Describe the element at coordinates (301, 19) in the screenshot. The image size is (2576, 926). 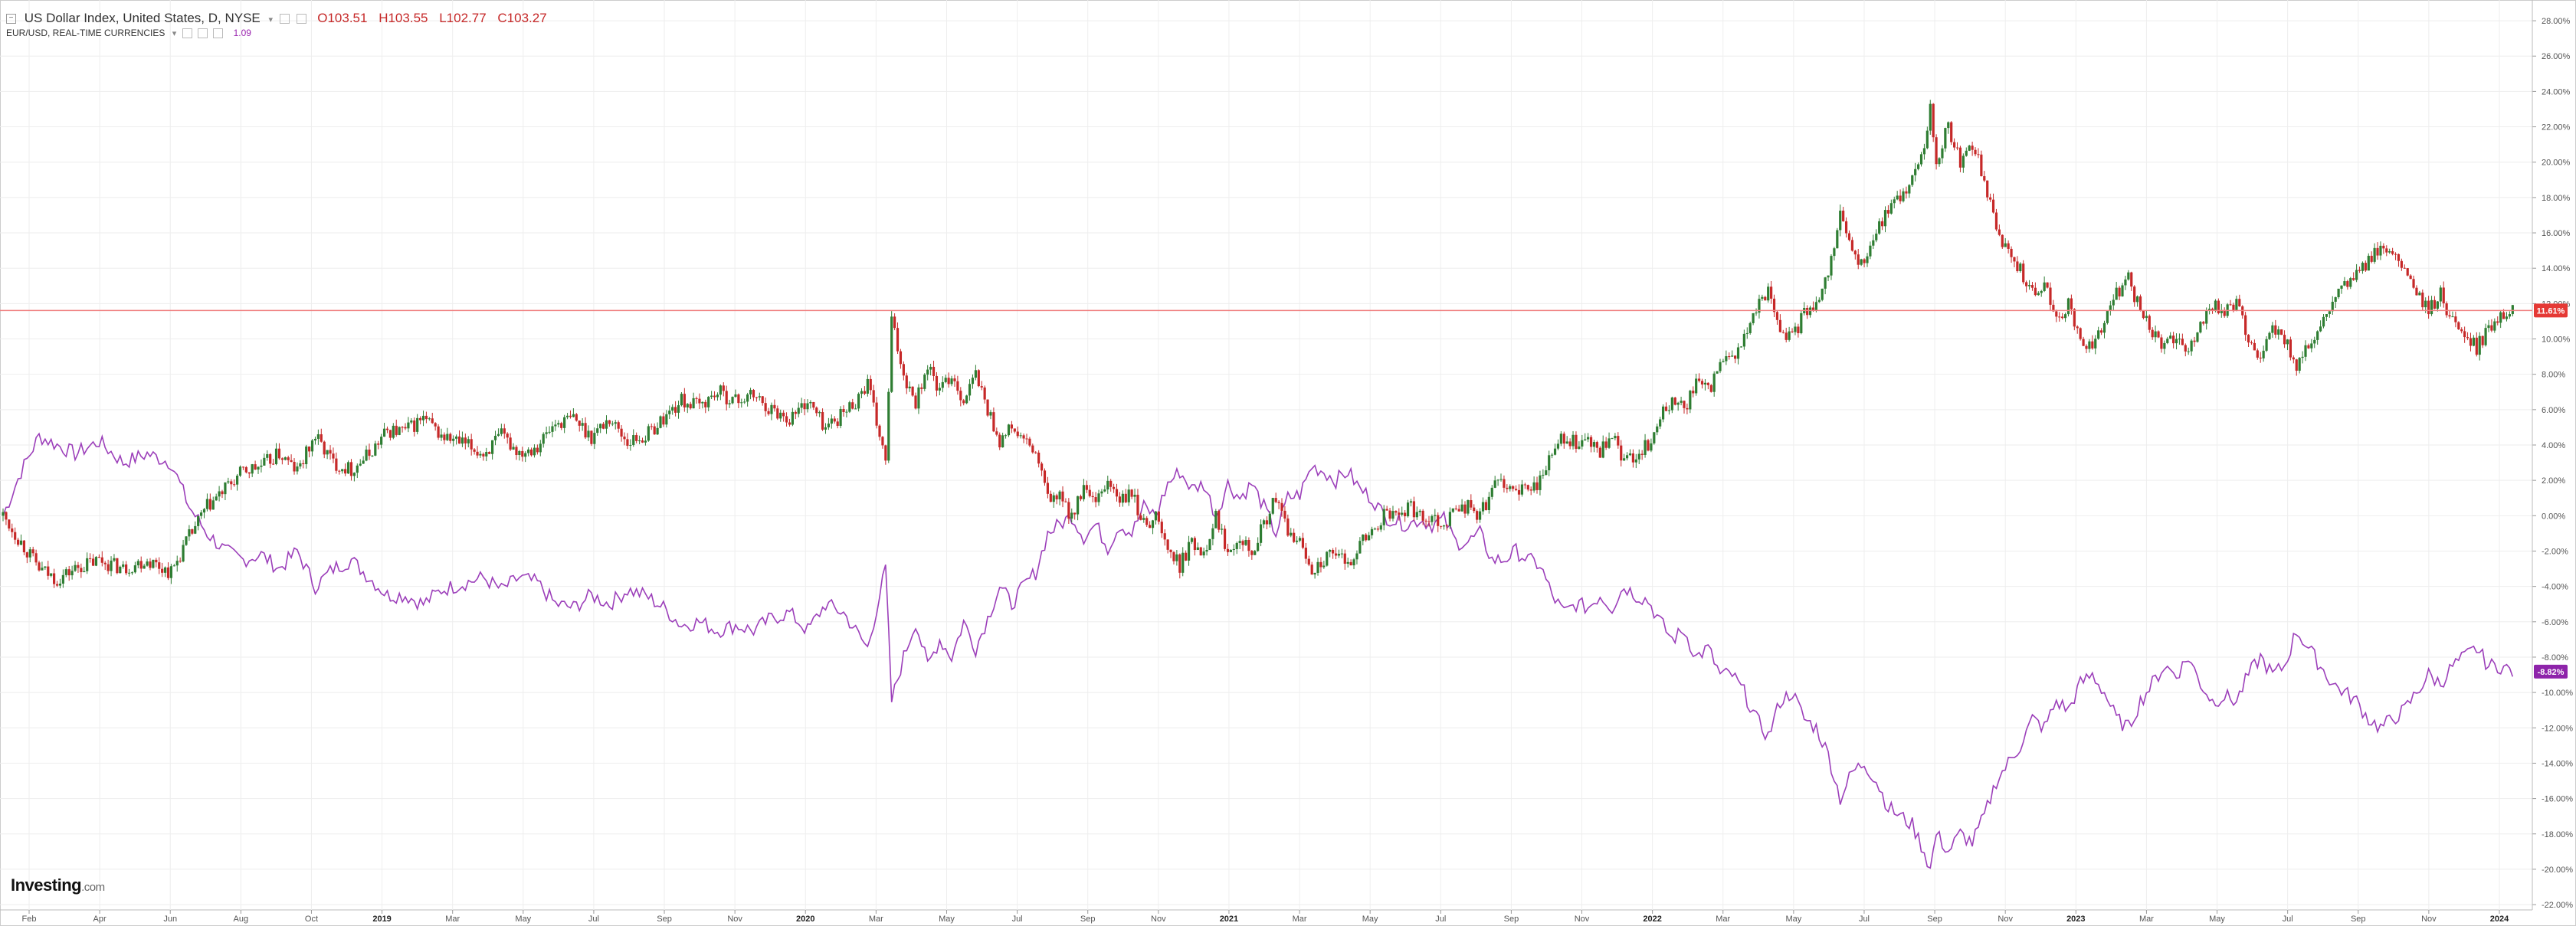
I see `close-square-icon` at that location.